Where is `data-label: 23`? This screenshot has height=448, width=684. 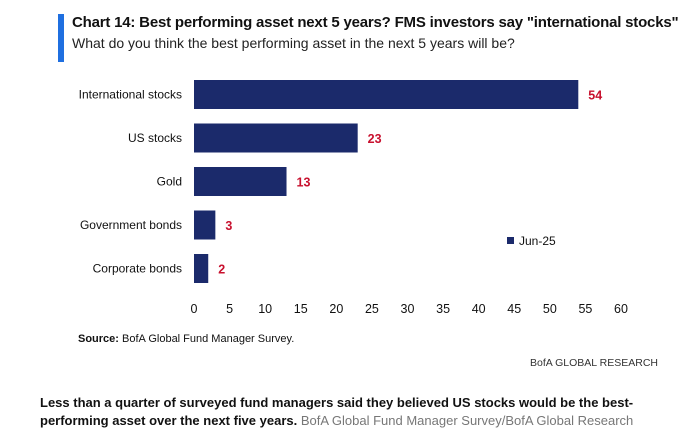 data-label: 23 is located at coordinates (375, 139).